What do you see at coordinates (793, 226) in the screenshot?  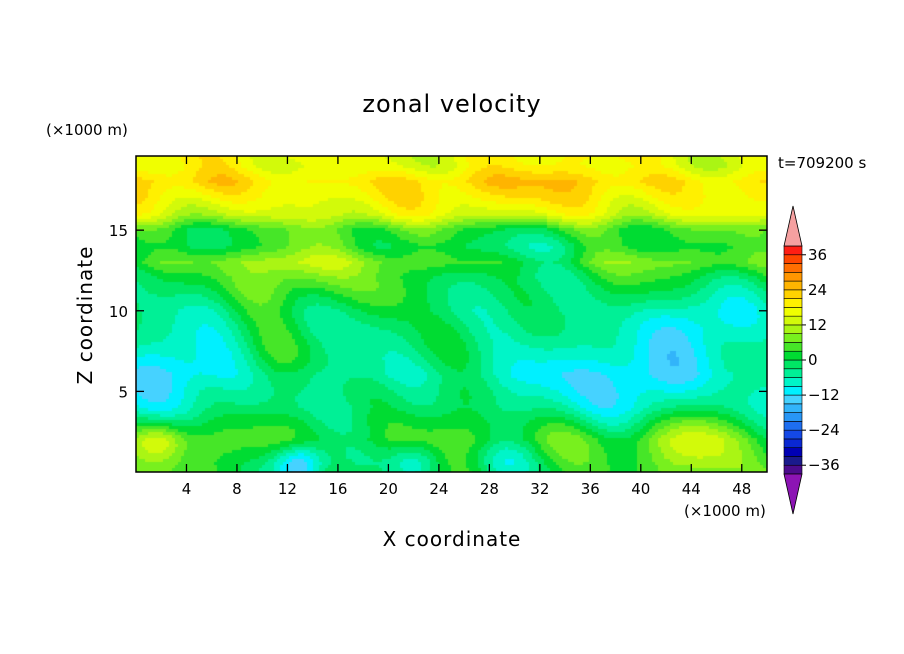 I see `colorbar-over-arrow` at bounding box center [793, 226].